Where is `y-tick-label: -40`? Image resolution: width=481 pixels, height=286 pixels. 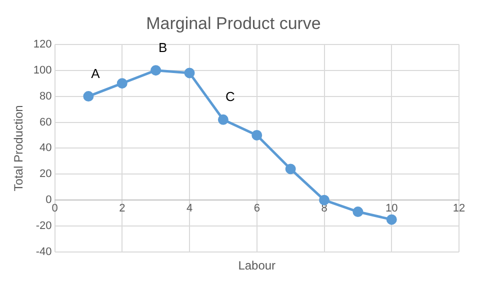 y-tick-label: -40 is located at coordinates (44, 252).